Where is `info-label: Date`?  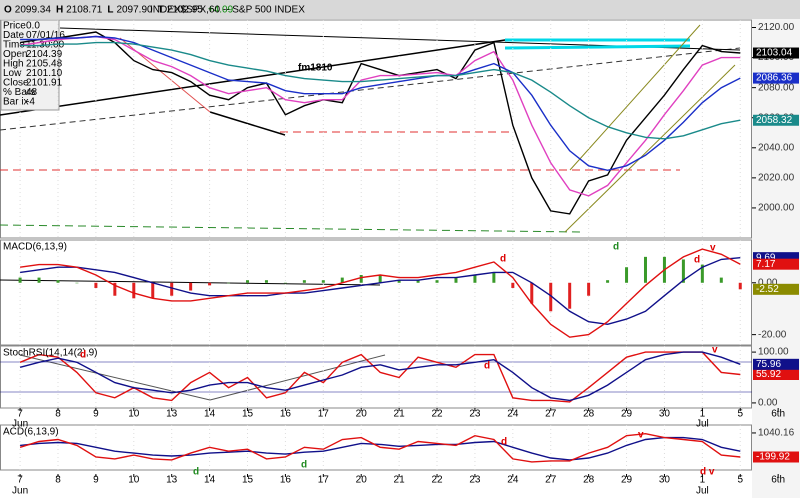
info-label: Date is located at coordinates (14, 35).